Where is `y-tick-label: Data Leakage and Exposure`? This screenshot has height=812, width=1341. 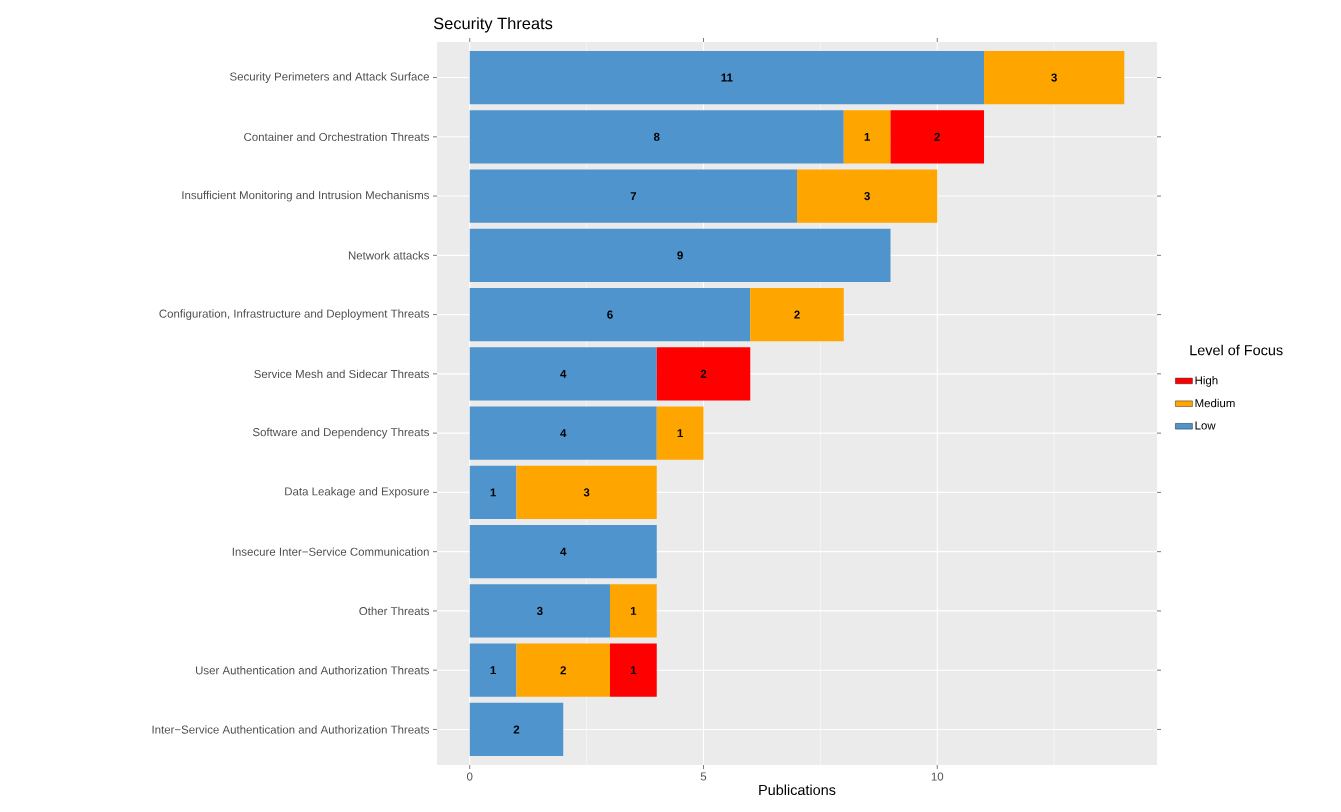
y-tick-label: Data Leakage and Exposure is located at coordinates (357, 492).